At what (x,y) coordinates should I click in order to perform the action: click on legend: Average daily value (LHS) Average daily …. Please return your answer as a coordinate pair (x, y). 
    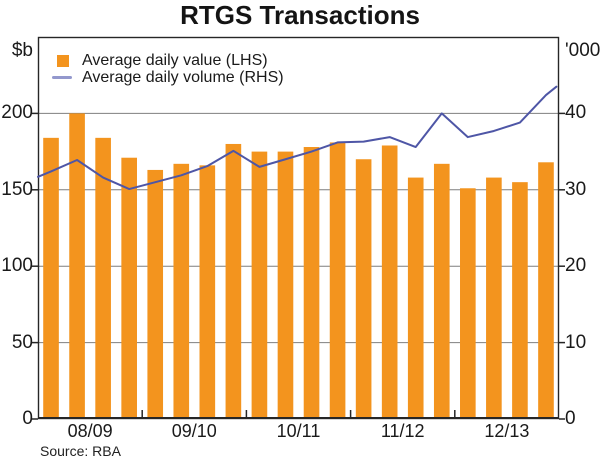
    Looking at the image, I should click on (167, 69).